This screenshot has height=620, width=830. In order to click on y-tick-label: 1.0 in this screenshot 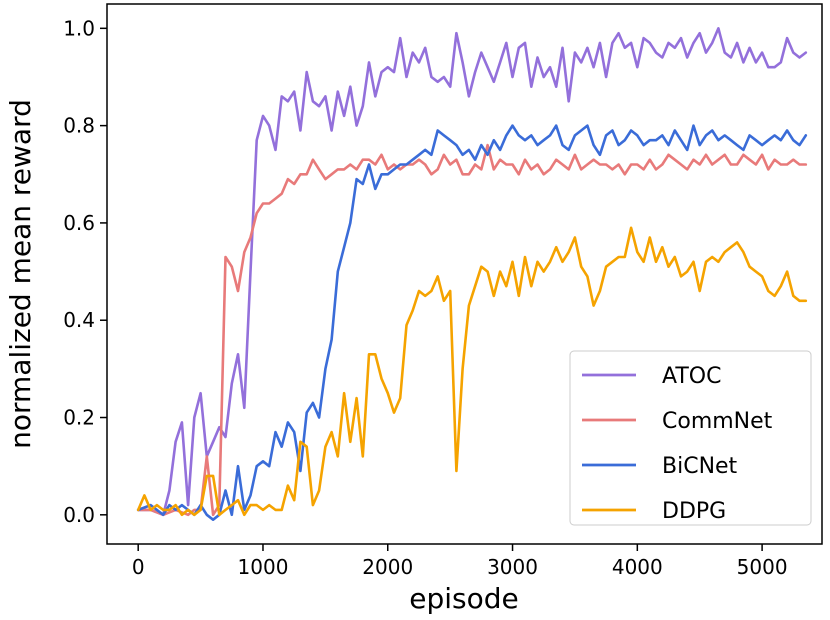, I will do `click(79, 28)`.